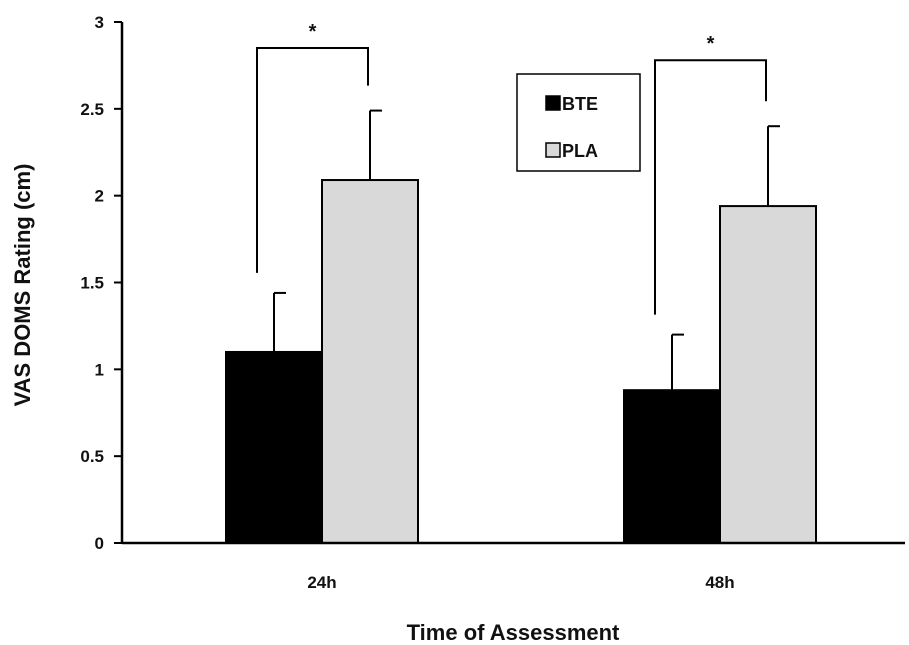  Describe the element at coordinates (711, 44) in the screenshot. I see `significance-marker-48h: *` at that location.